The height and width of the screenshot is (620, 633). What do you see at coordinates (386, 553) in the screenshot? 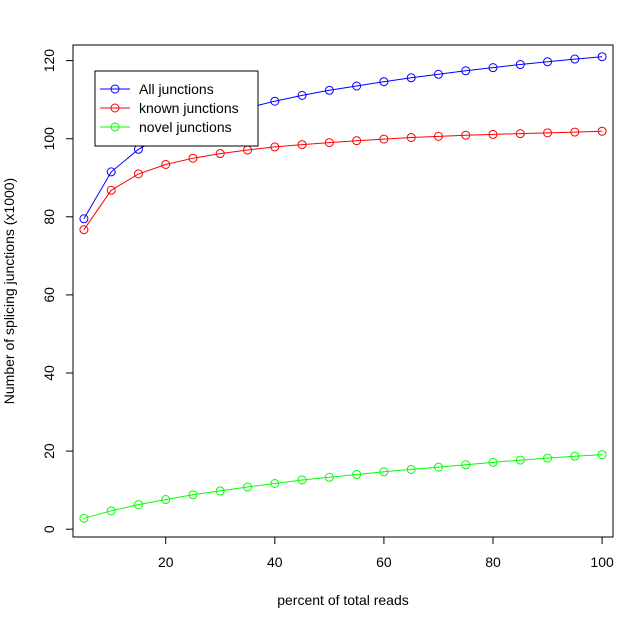
I see `x-axis: 20 40 60 80 100` at bounding box center [386, 553].